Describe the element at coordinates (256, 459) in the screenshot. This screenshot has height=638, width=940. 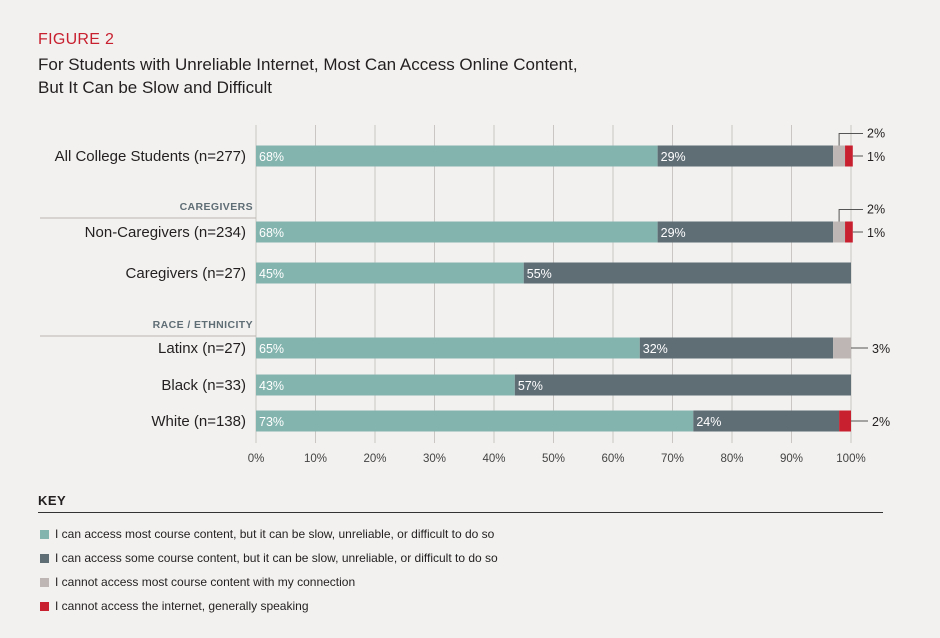
I see `x-tick-label: 0%` at that location.